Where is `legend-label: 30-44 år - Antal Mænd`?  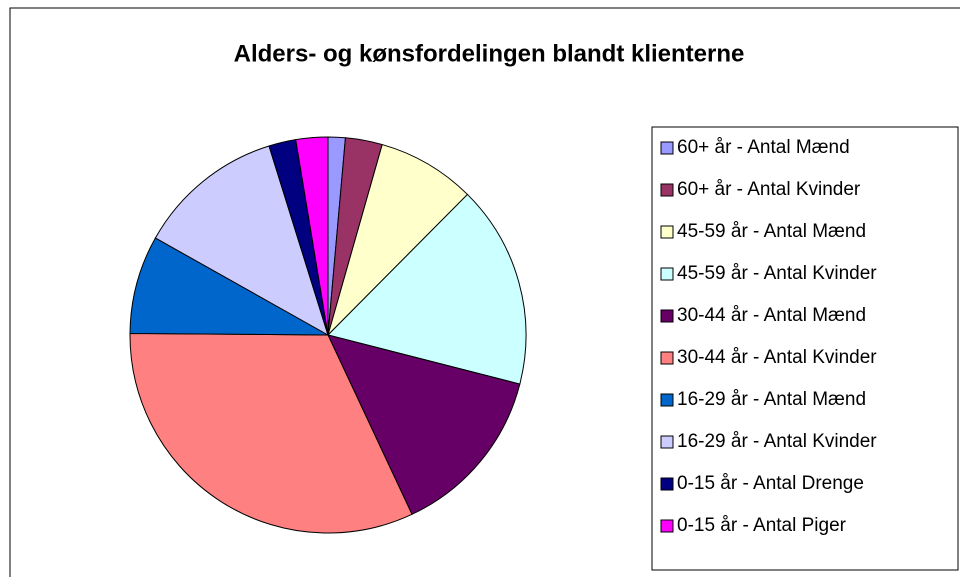
legend-label: 30-44 år - Antal Mænd is located at coordinates (771, 315).